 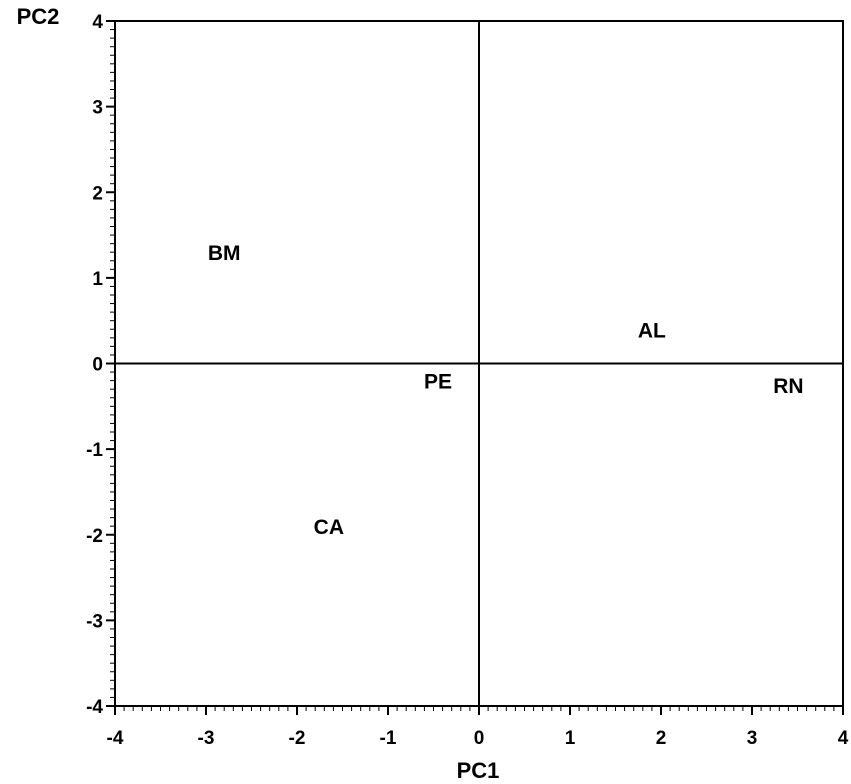 I want to click on x-tick-label: -4, so click(x=115, y=738).